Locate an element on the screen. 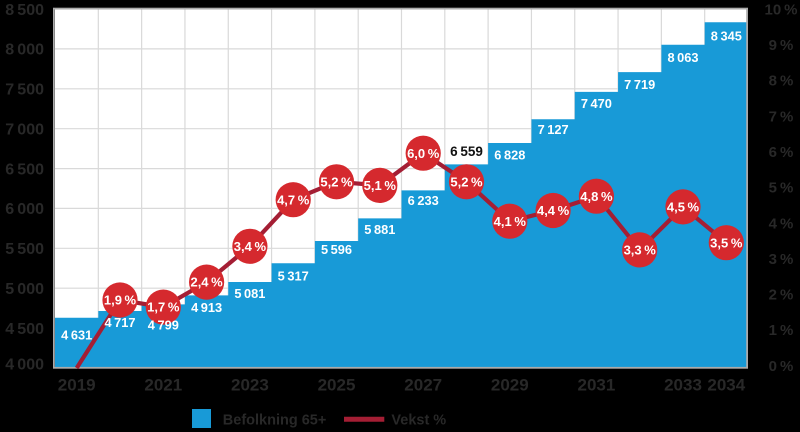 Image resolution: width=800 pixels, height=432 pixels. svg-text: 6,0 % is located at coordinates (423, 153).